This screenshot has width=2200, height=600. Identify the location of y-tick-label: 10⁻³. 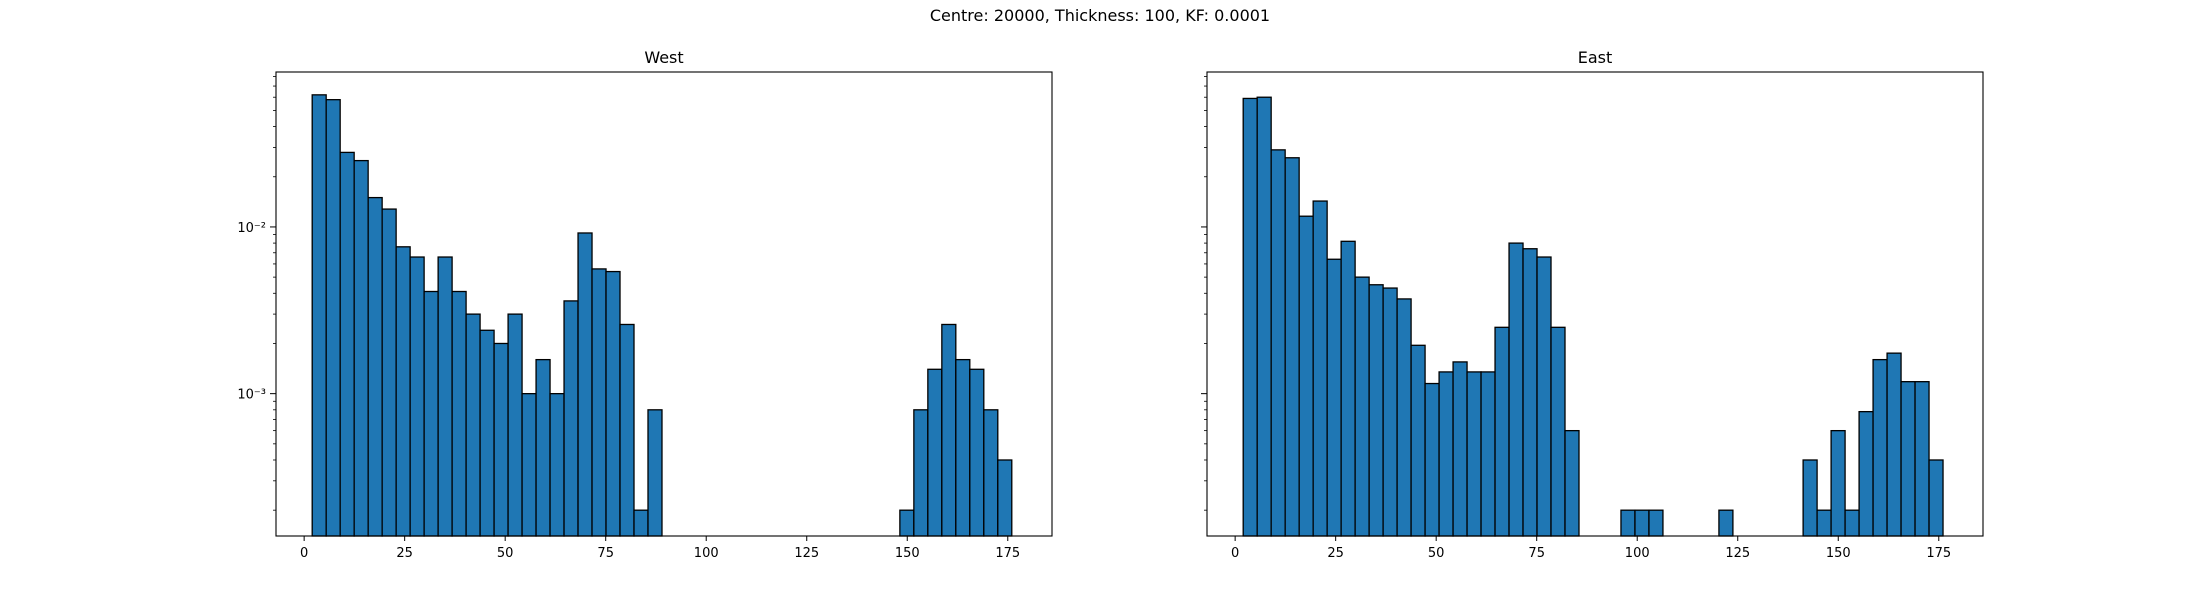
(251, 395).